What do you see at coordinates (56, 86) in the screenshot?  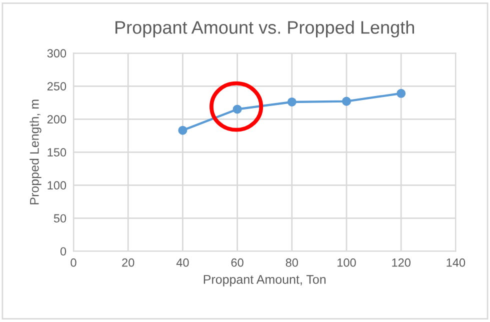 I see `y-tick-label: 250` at bounding box center [56, 86].